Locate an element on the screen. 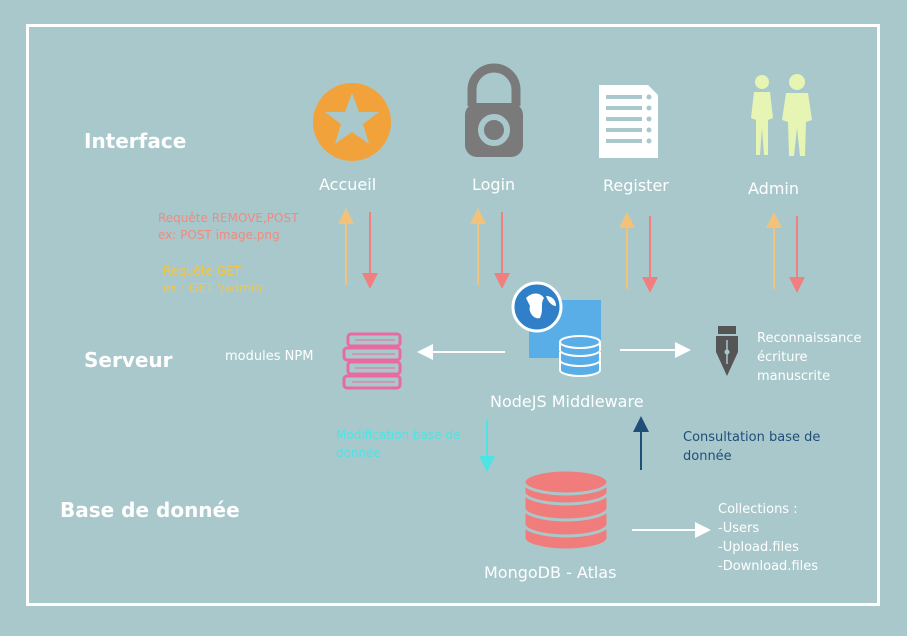 Image resolution: width=907 pixels, height=636 pixels. label-accueil: Accueil is located at coordinates (348, 184).